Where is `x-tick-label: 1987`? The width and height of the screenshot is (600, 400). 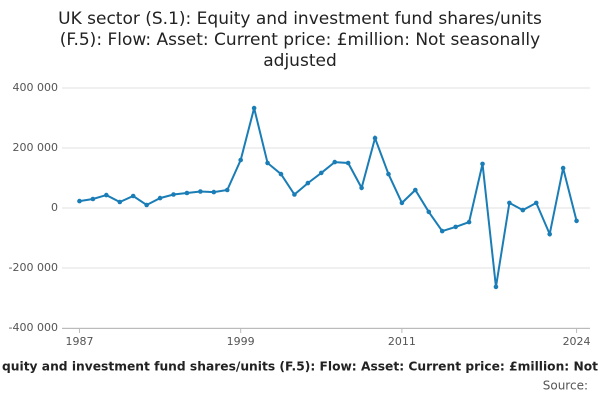
x-tick-label: 1987 is located at coordinates (79, 341).